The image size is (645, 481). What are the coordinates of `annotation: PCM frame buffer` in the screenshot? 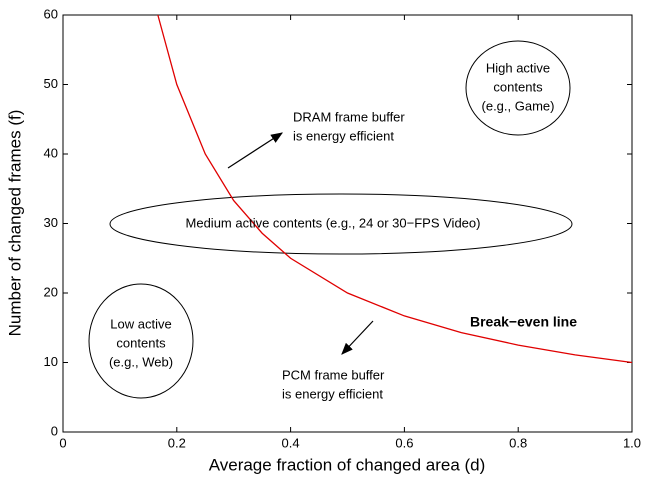 It's located at (333, 374).